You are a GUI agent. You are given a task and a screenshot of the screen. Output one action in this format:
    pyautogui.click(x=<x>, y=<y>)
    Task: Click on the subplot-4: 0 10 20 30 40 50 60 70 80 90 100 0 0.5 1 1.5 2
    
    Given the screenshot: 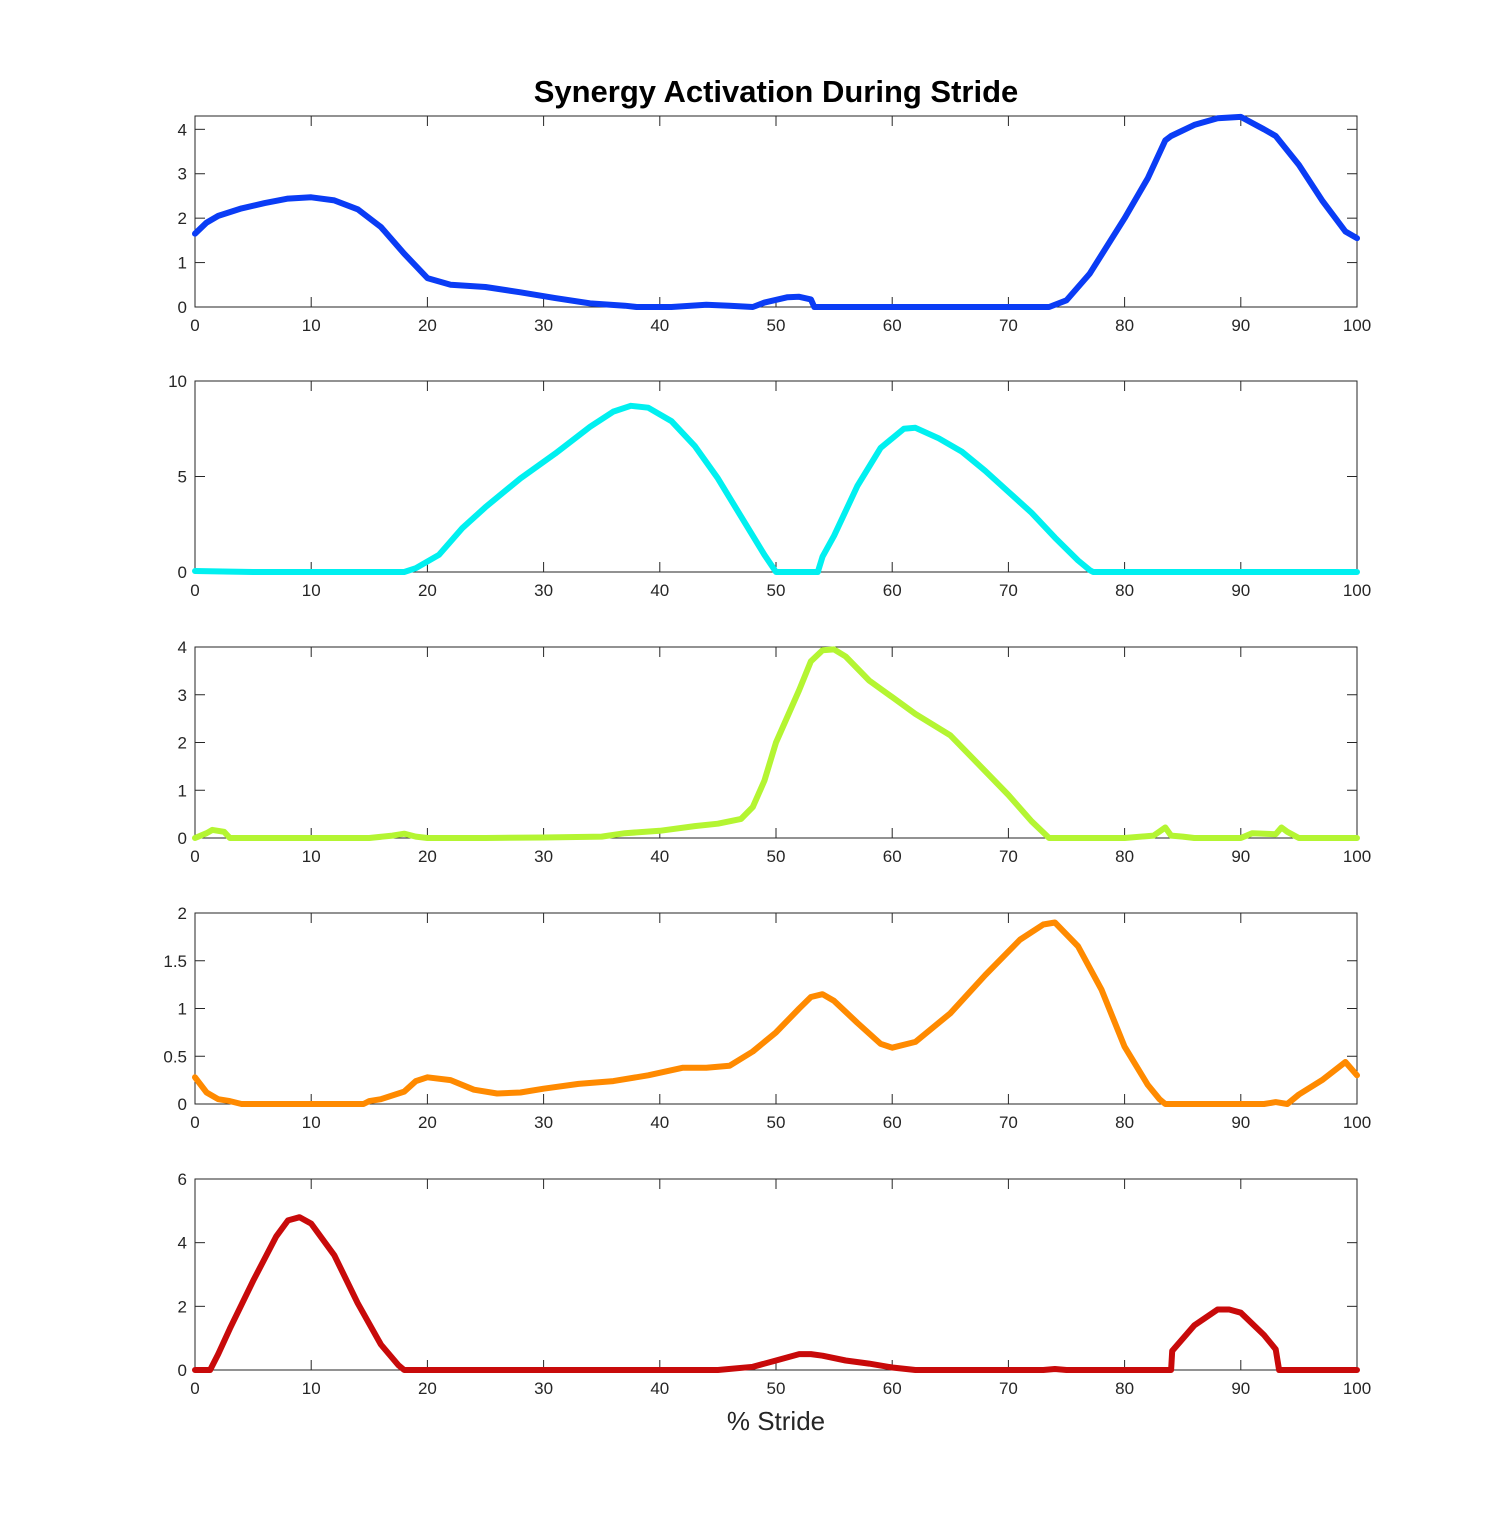 What is the action you would take?
    pyautogui.click(x=767, y=1018)
    